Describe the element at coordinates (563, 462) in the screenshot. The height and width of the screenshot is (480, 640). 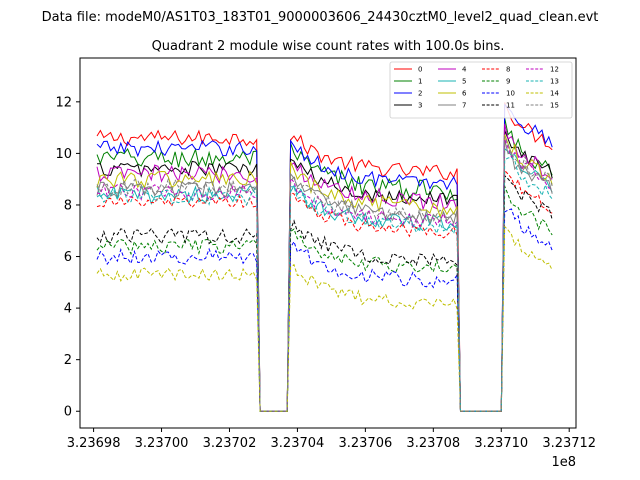
I see `x-offset-label: 1e8` at that location.